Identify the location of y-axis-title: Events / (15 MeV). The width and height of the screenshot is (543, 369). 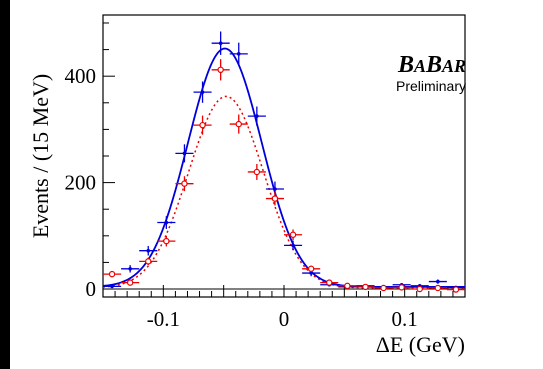
(40, 156).